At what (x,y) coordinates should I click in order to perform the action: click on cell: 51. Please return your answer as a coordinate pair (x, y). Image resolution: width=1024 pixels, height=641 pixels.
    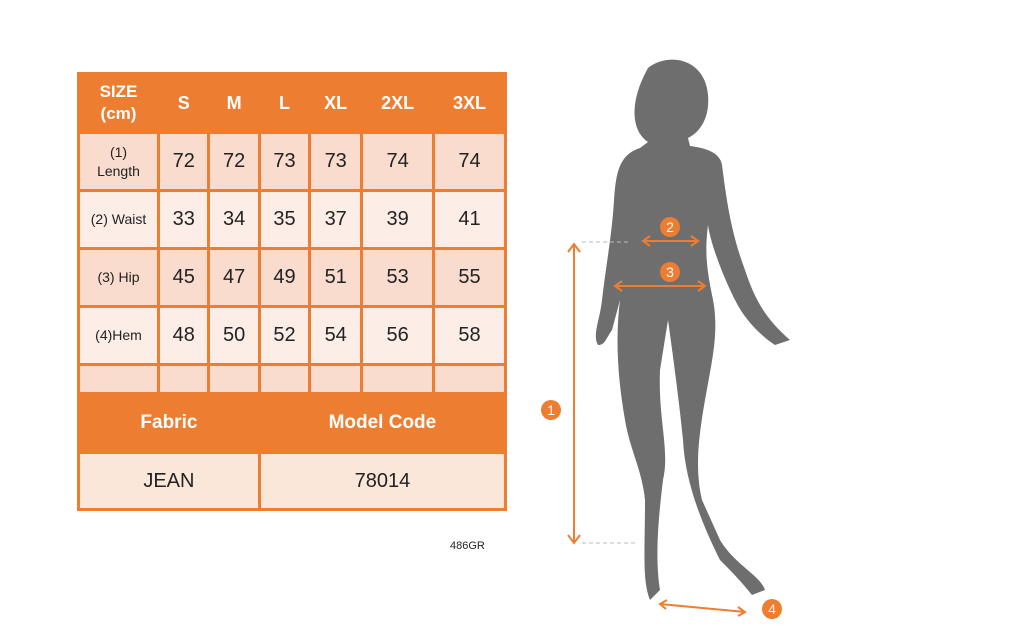
    Looking at the image, I should click on (336, 277).